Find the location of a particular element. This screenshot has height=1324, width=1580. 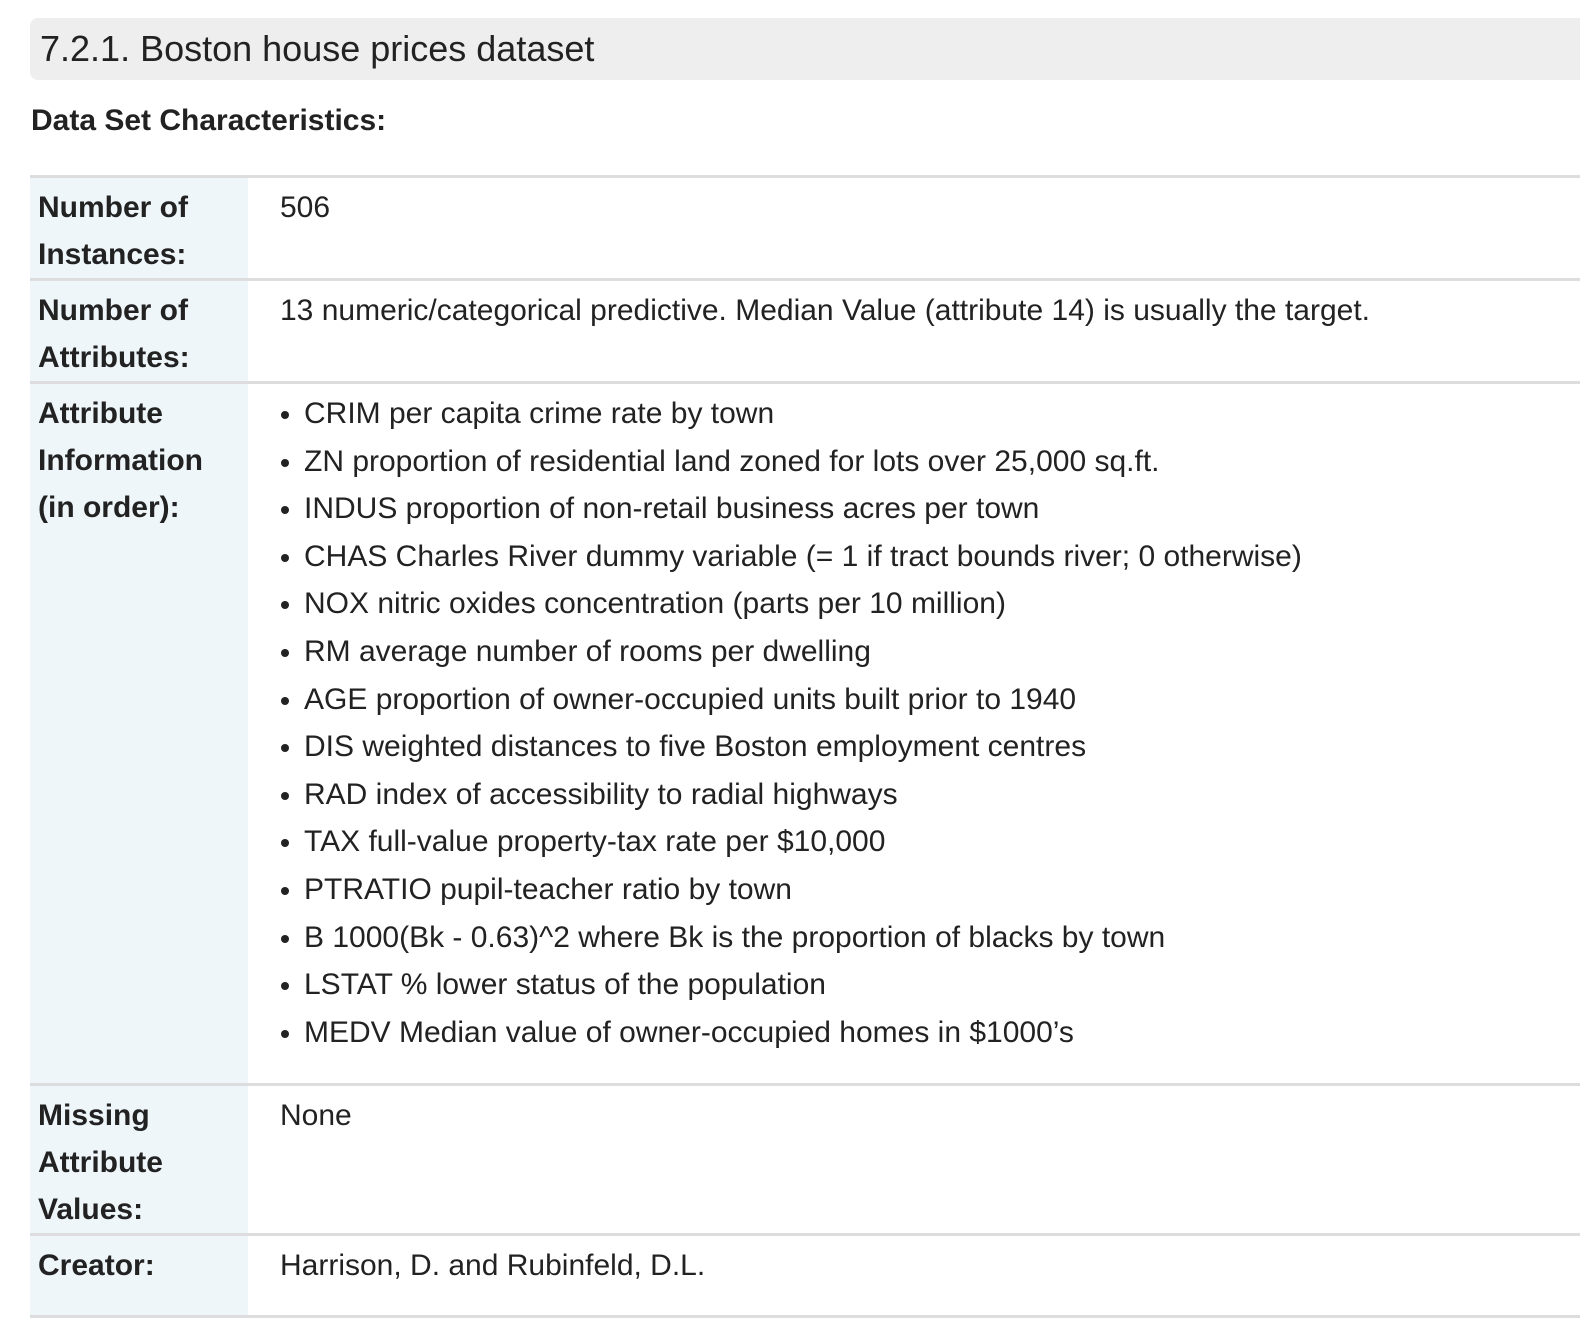

value-missing-values: None is located at coordinates (316, 1115).